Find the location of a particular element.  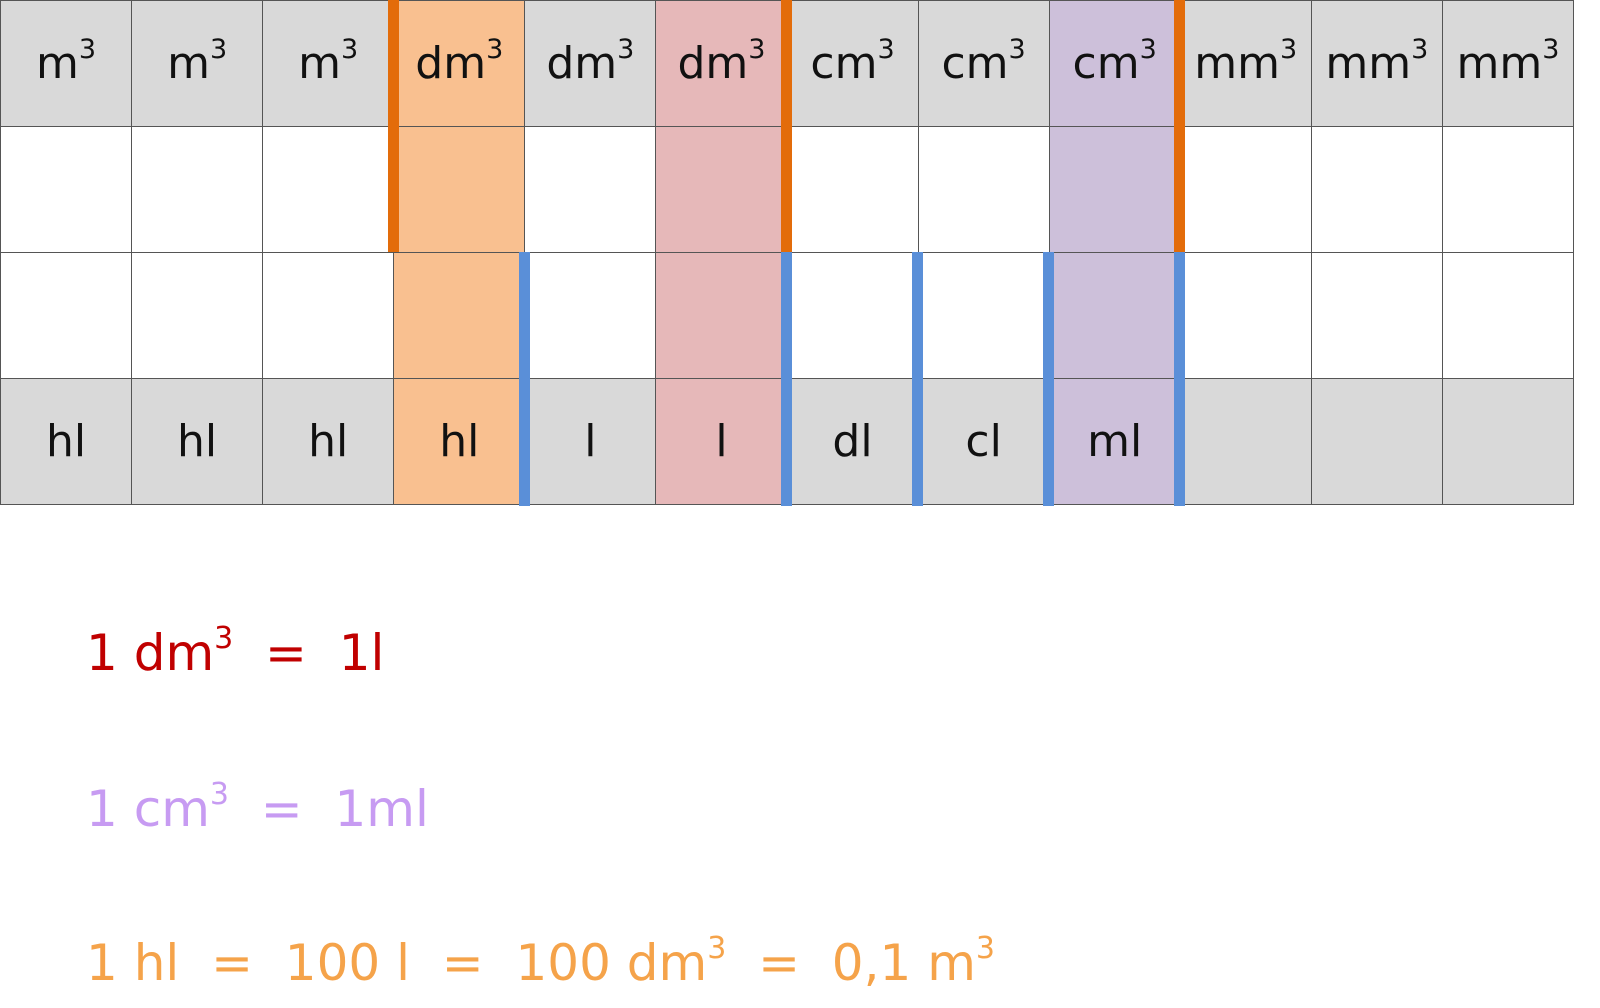

capacity-unit-cell-highlight-purple: ml is located at coordinates (1114, 441).